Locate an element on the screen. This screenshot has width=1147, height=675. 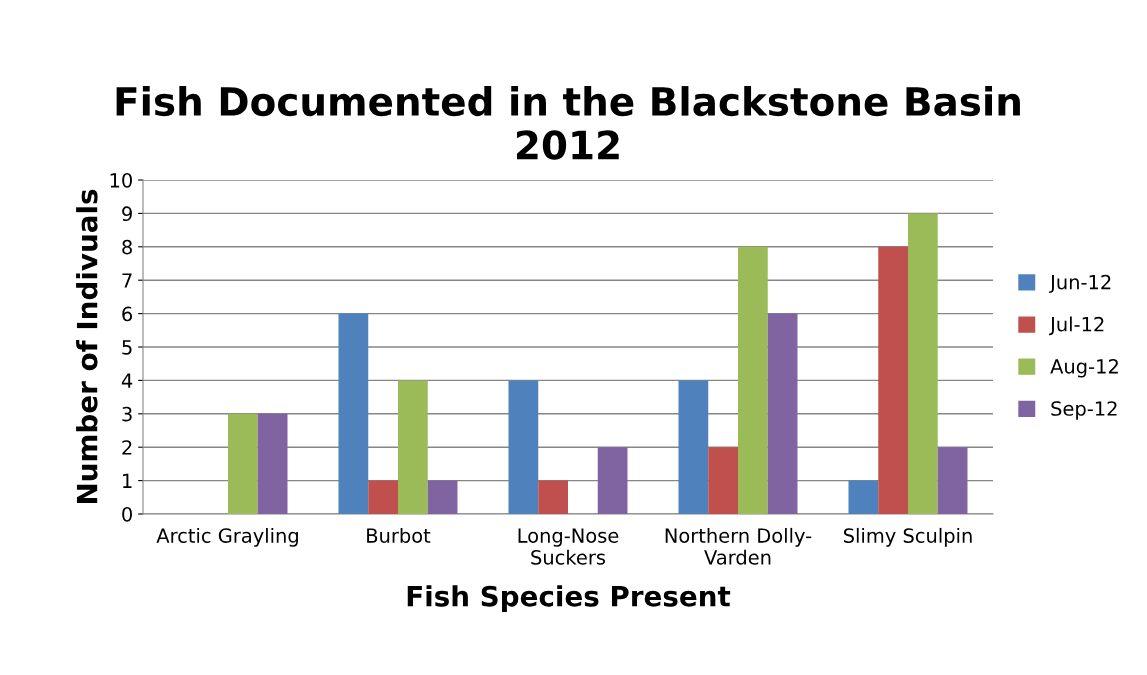
y-tick-label: 6 is located at coordinates (127, 314).